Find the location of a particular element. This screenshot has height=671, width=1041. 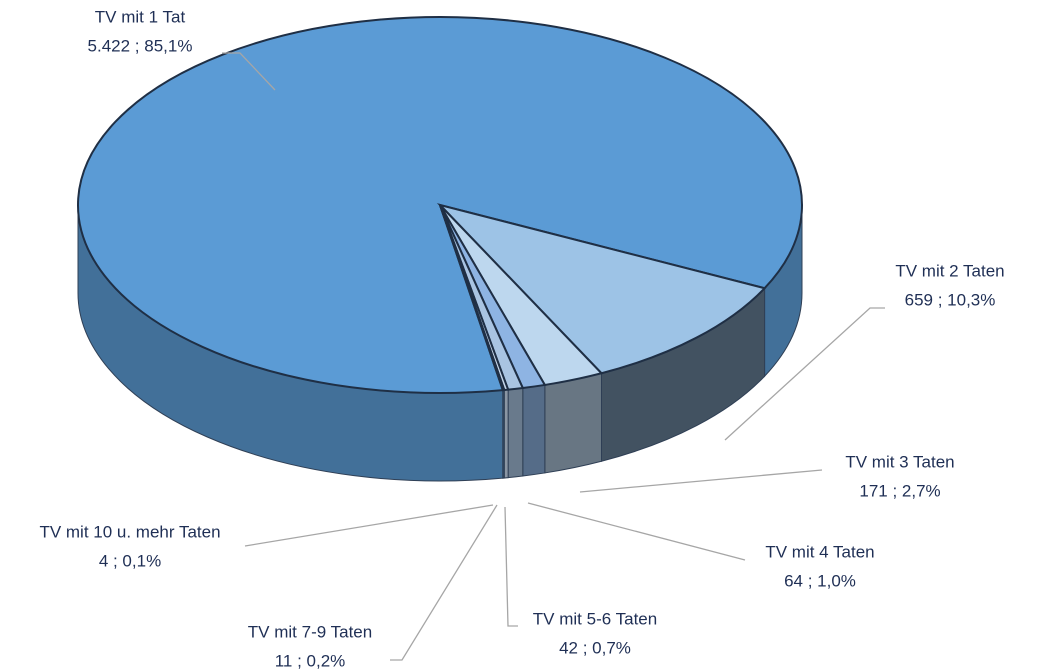

slice-label: TV mit 10 u. mehr Taten is located at coordinates (129, 531).